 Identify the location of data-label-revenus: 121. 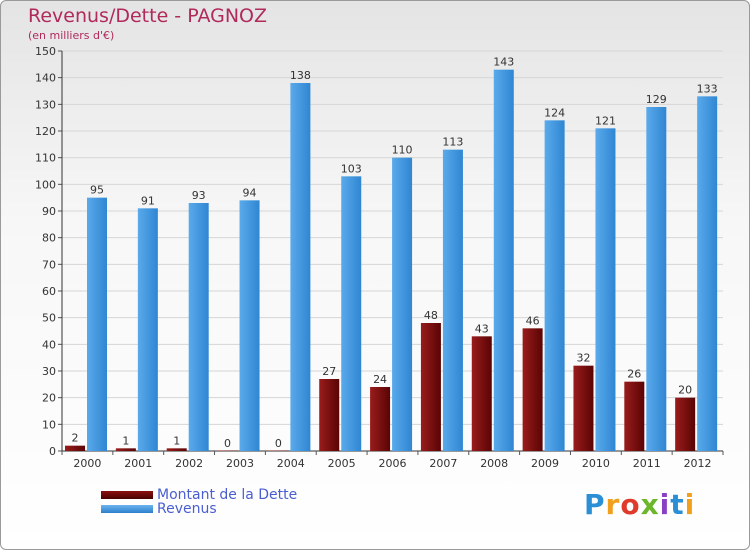
(605, 120).